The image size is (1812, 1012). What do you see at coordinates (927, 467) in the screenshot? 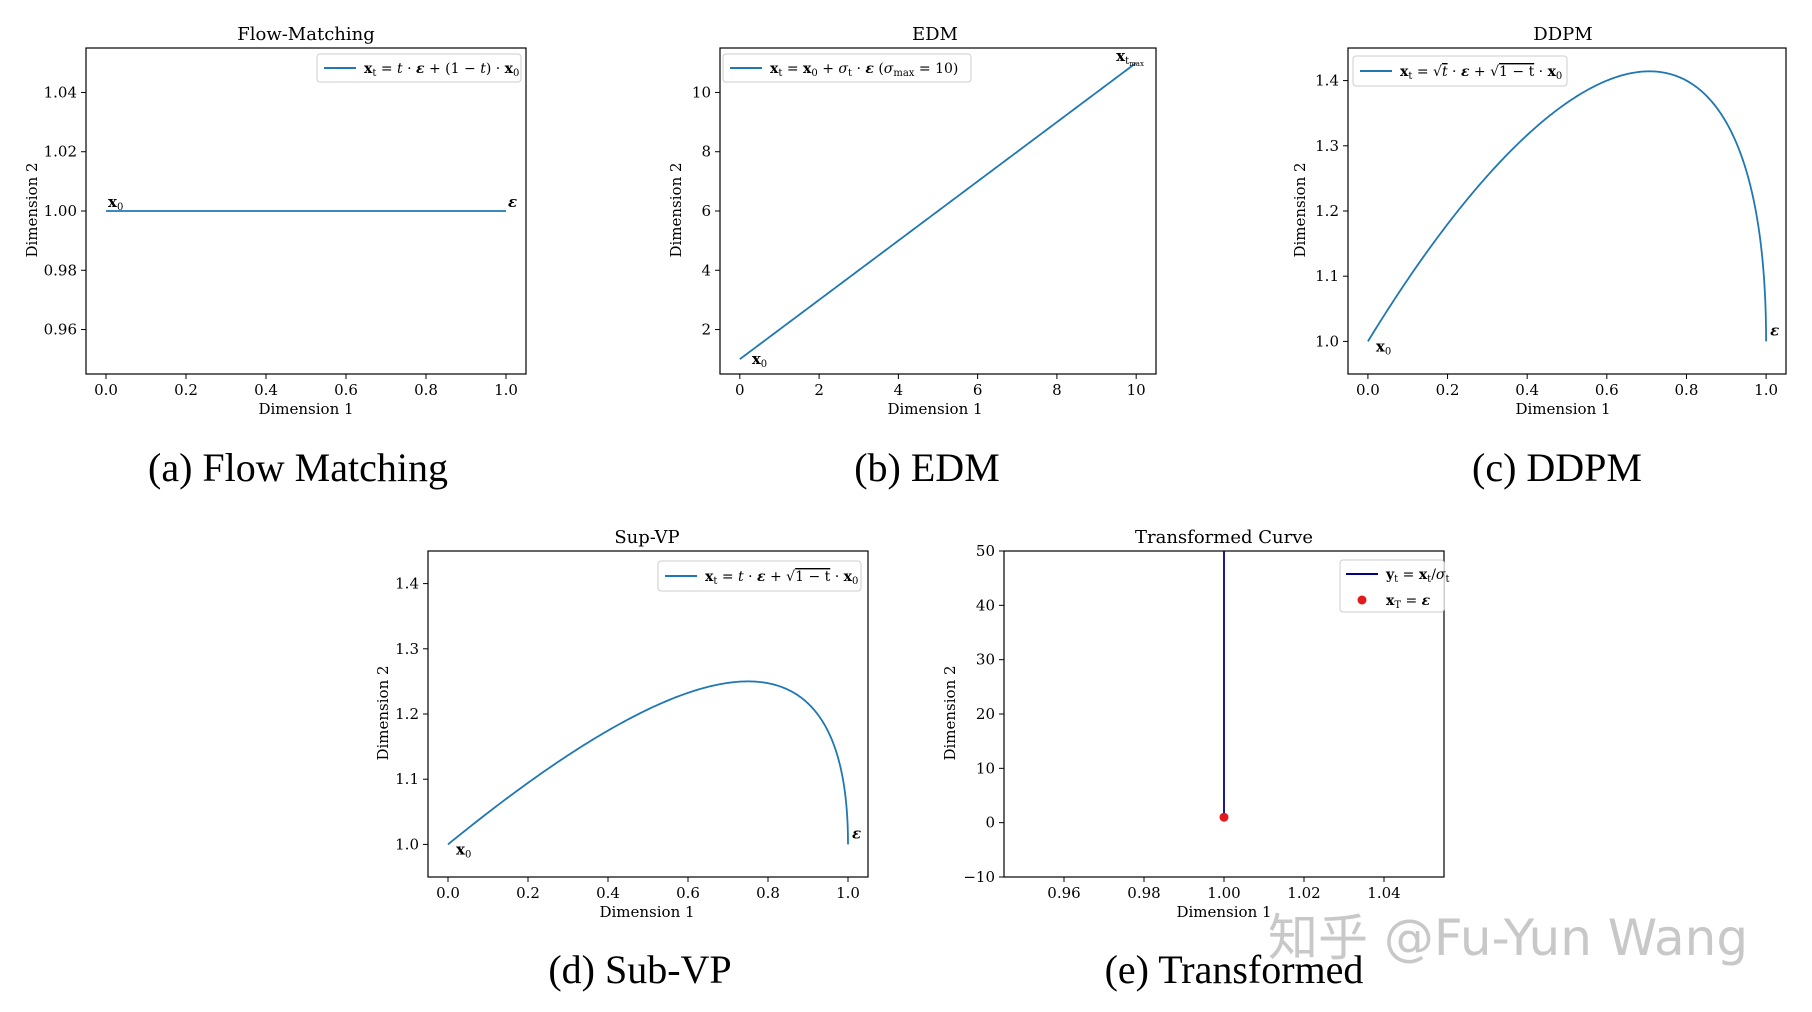
I see `panel-caption: (b) EDM` at bounding box center [927, 467].